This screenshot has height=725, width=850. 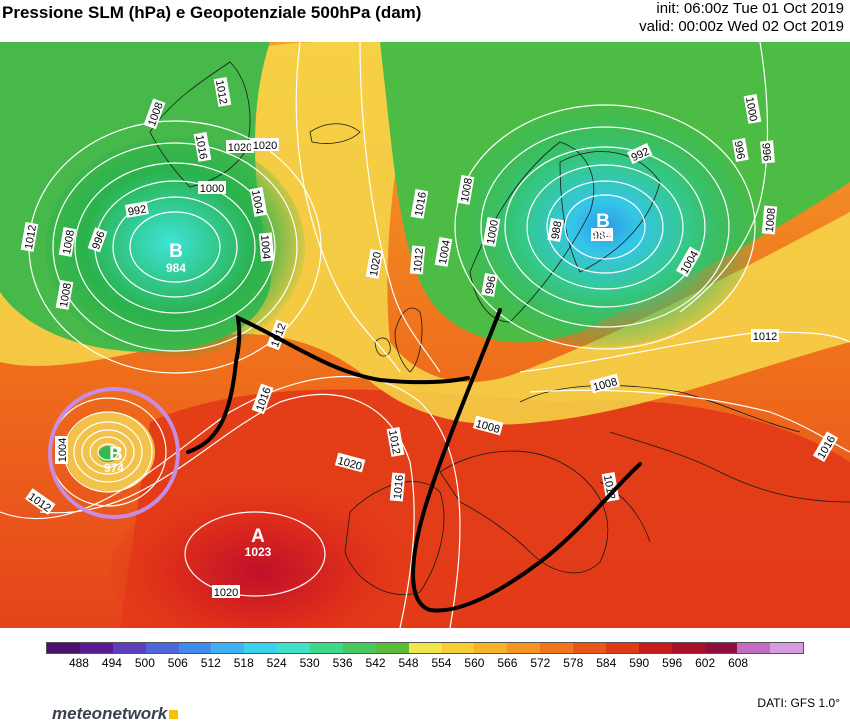 I want to click on colorbar-label: 578, so click(x=573, y=663).